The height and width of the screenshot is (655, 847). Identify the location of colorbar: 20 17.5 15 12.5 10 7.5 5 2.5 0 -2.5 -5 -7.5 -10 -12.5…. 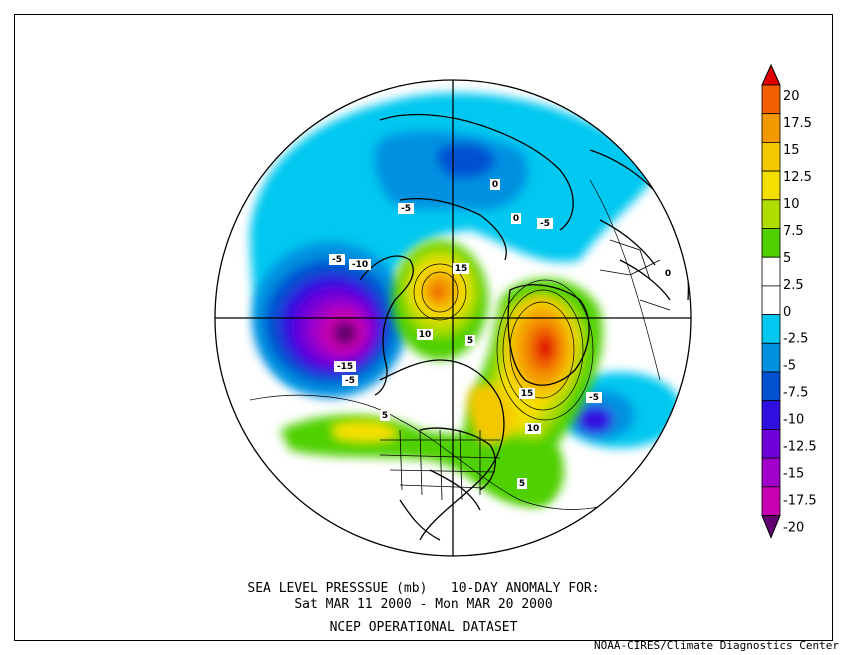
(789, 301).